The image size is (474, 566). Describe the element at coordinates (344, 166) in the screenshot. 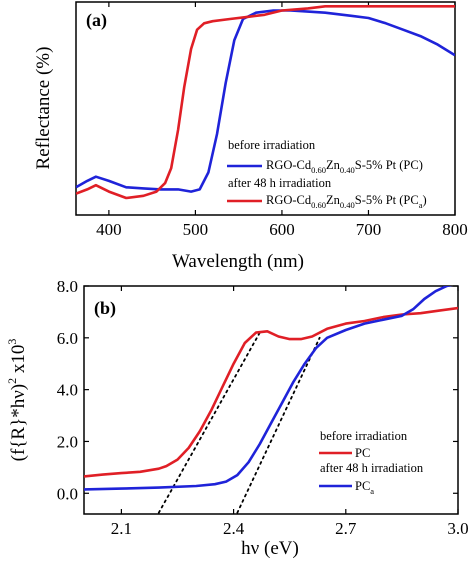

I see `legend-a-label-1: RGO-Cd0.60Zn0.40S-5% Pt (PC)` at that location.